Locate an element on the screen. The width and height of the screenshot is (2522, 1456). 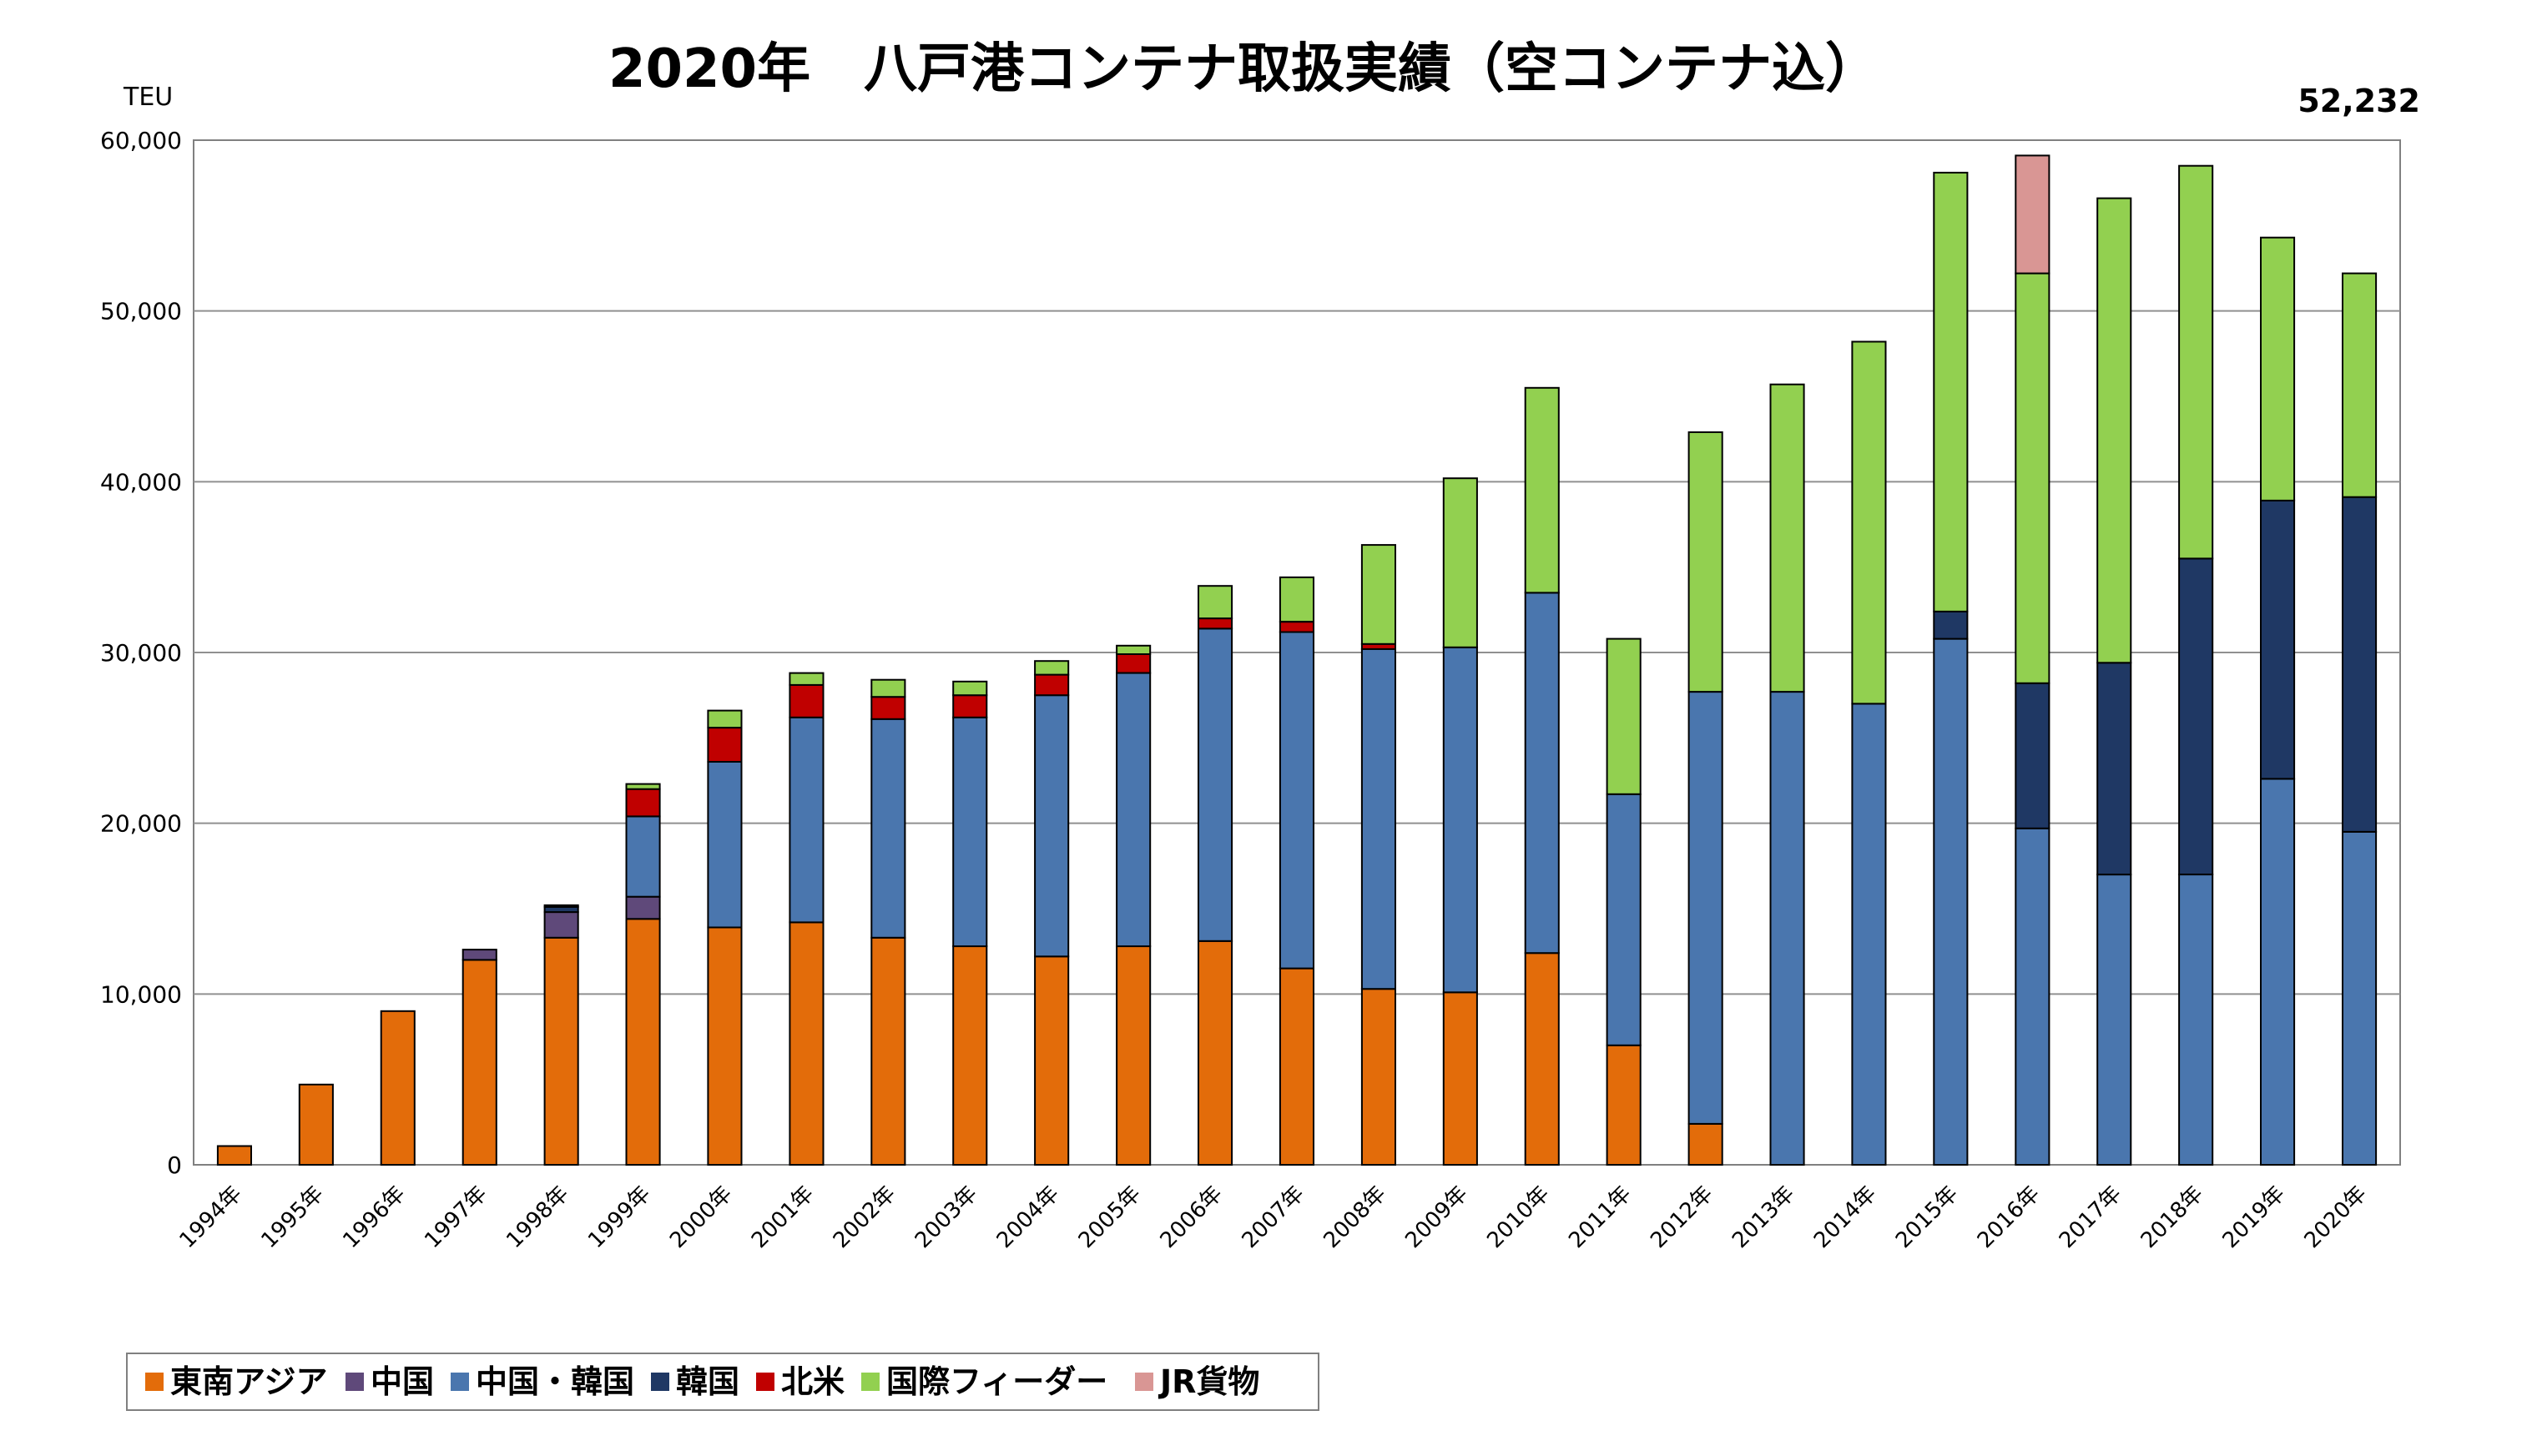
y-tick-label: 50,000 is located at coordinates (141, 311).